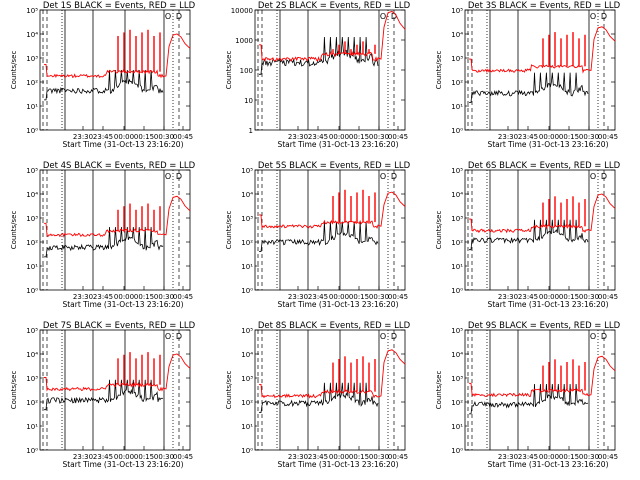 The width and height of the screenshot is (640, 480). Describe the element at coordinates (246, 71) in the screenshot. I see `y-tick-label: 100` at that location.